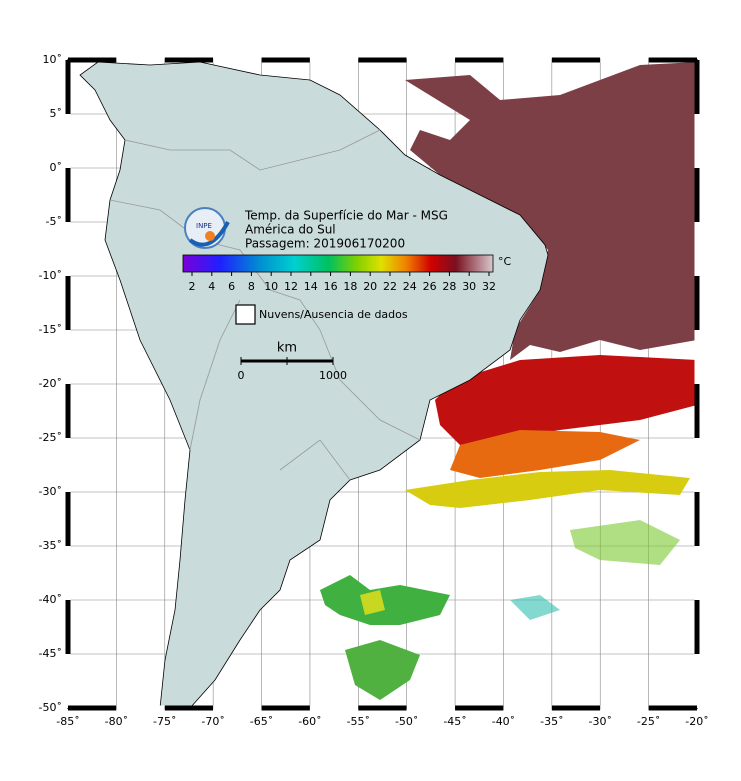  Describe the element at coordinates (50, 383) in the screenshot. I see `lat-label: -20˚` at that location.